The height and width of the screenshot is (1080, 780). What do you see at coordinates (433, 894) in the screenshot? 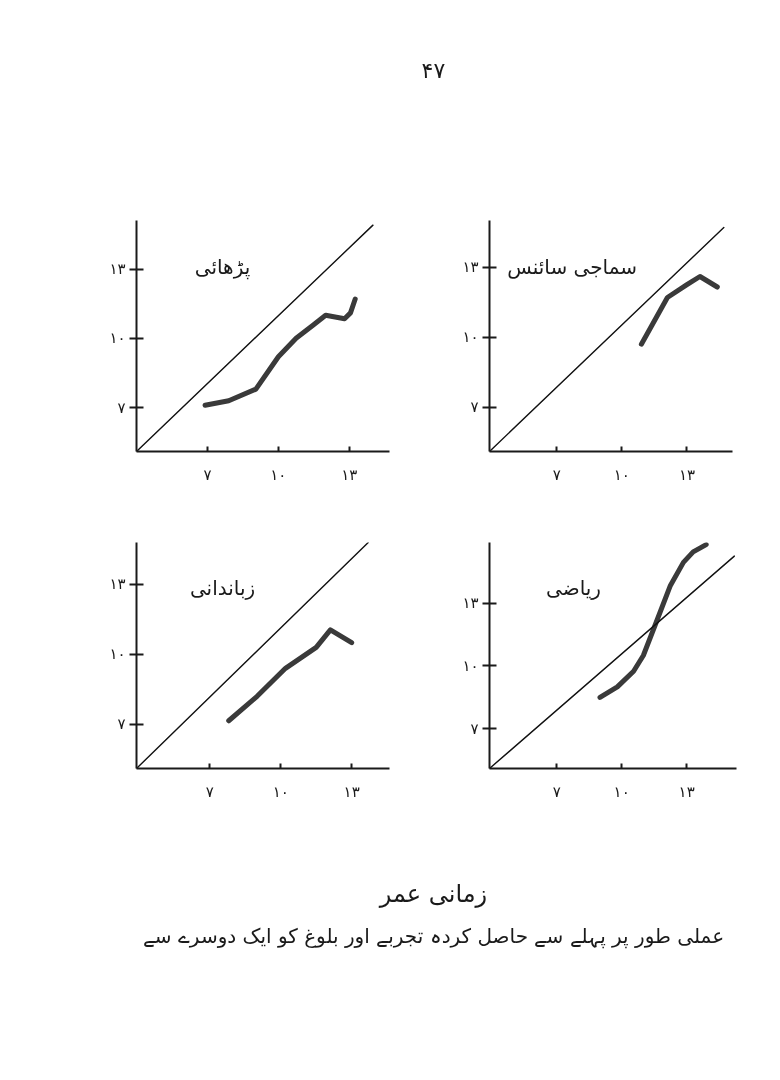
I see `text: زمانی عمر` at bounding box center [433, 894].